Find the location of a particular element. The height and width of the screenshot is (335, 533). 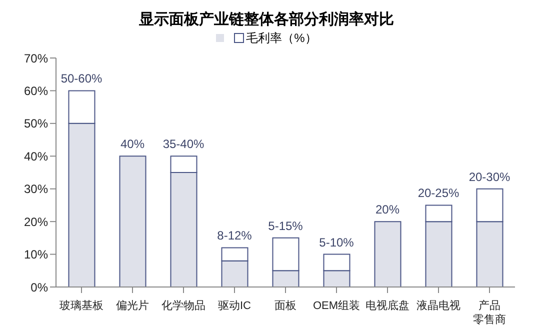

x-tick-label: 产品零售商 is located at coordinates (489, 312).